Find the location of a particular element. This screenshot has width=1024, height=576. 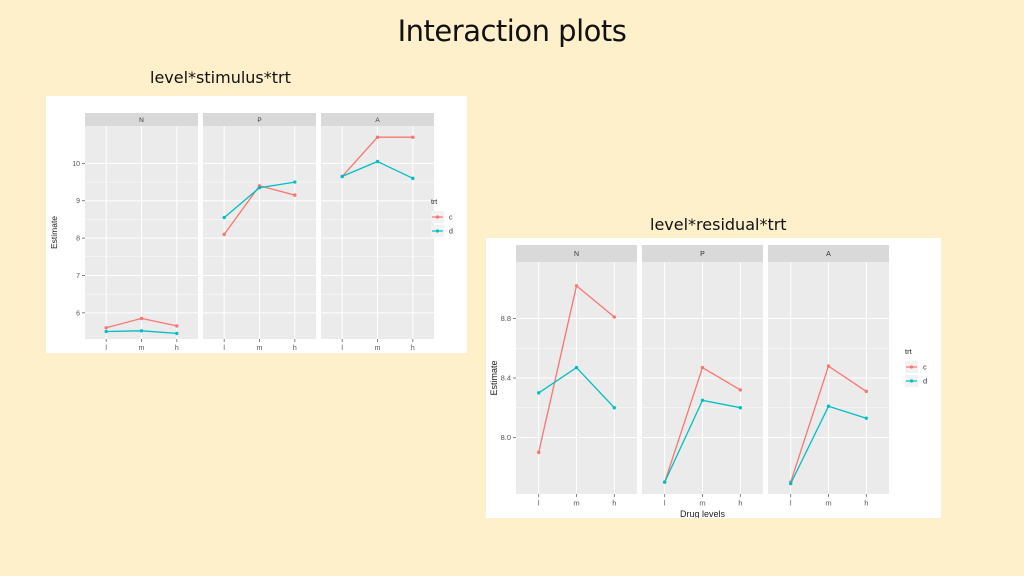

y-tick-label: 7 is located at coordinates (78, 276).